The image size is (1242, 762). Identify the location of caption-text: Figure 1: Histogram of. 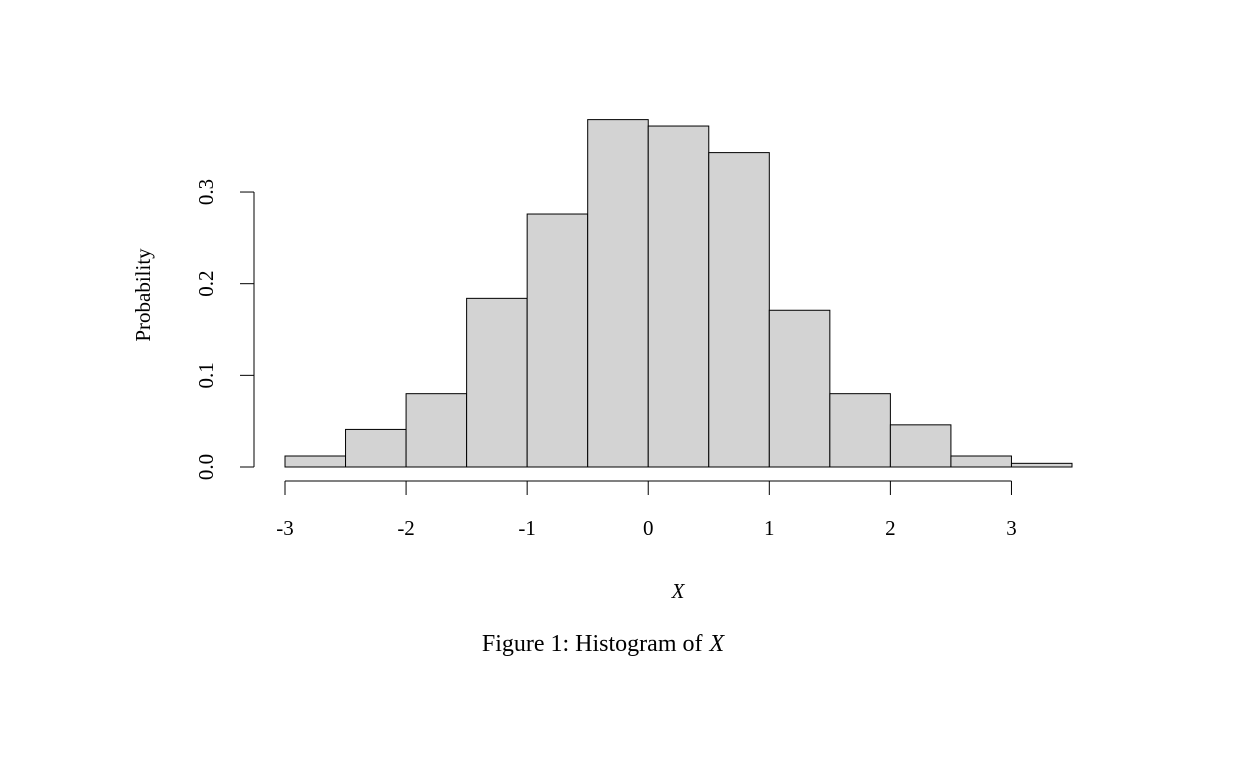
(592, 644).